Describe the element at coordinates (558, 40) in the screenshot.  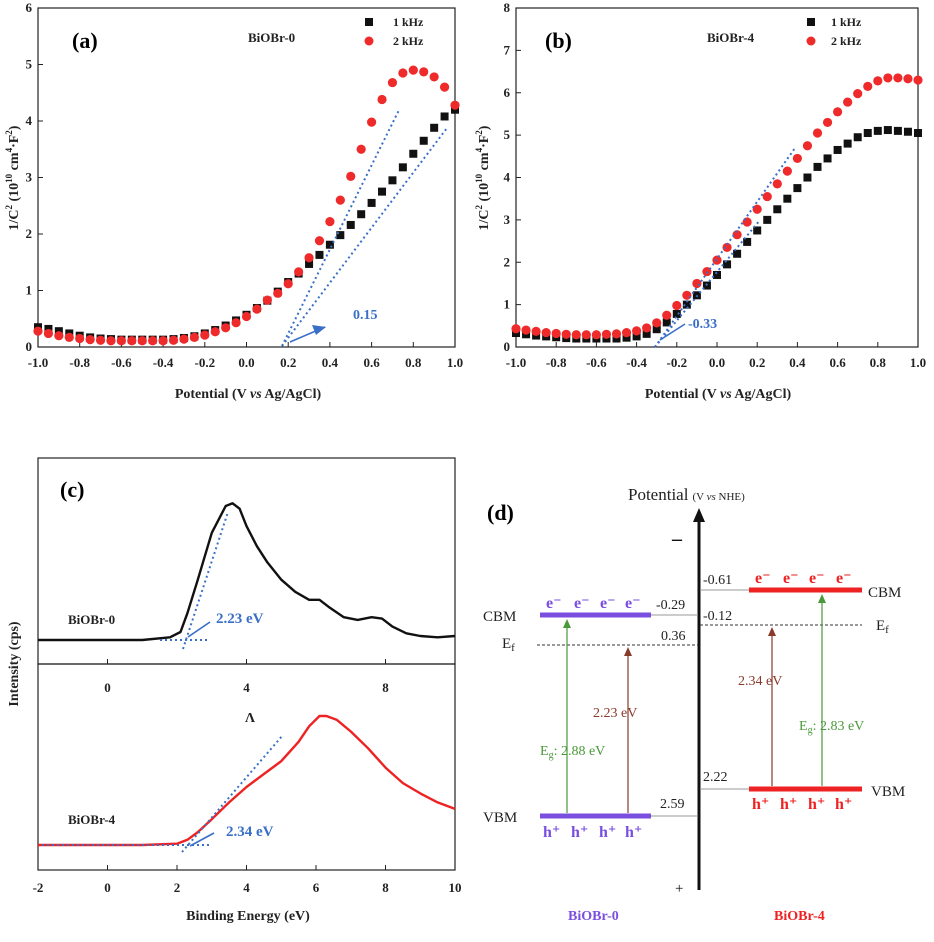
I see `panel-label-b: (b)` at that location.